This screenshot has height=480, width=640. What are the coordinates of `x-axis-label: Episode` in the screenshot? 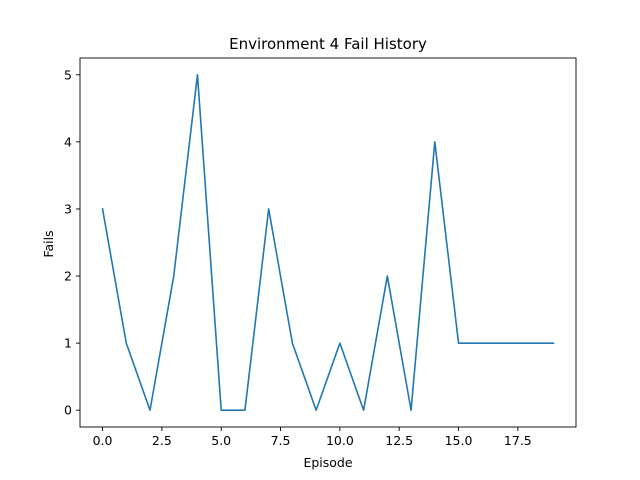 It's located at (327, 462).